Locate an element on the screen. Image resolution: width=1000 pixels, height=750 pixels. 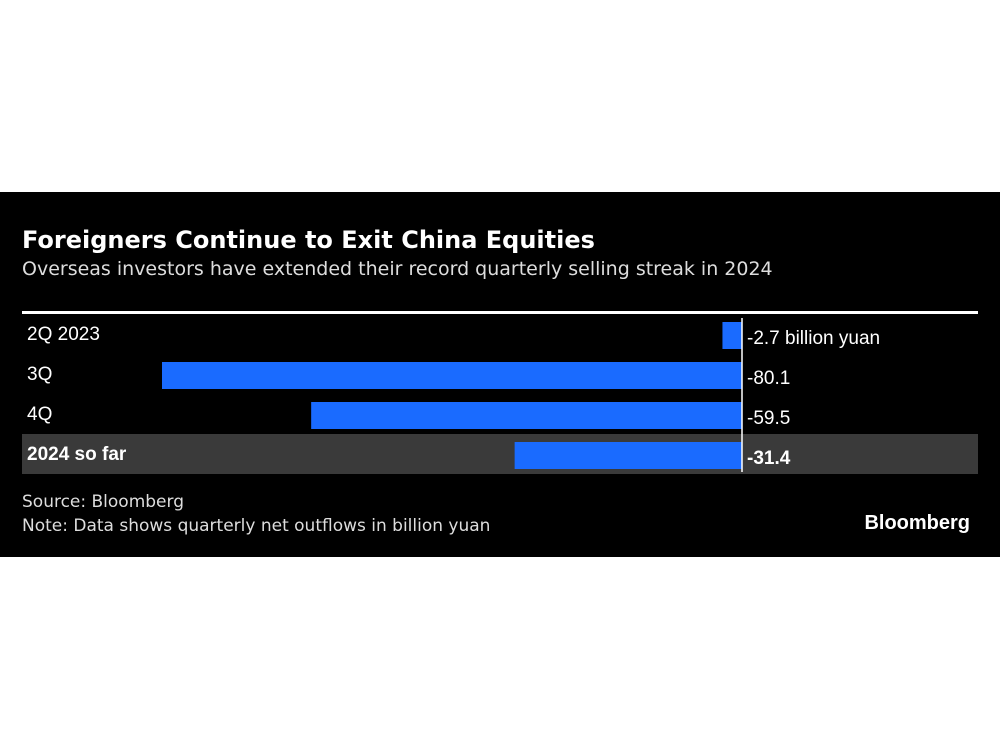
highlight-row is located at coordinates (500, 454).